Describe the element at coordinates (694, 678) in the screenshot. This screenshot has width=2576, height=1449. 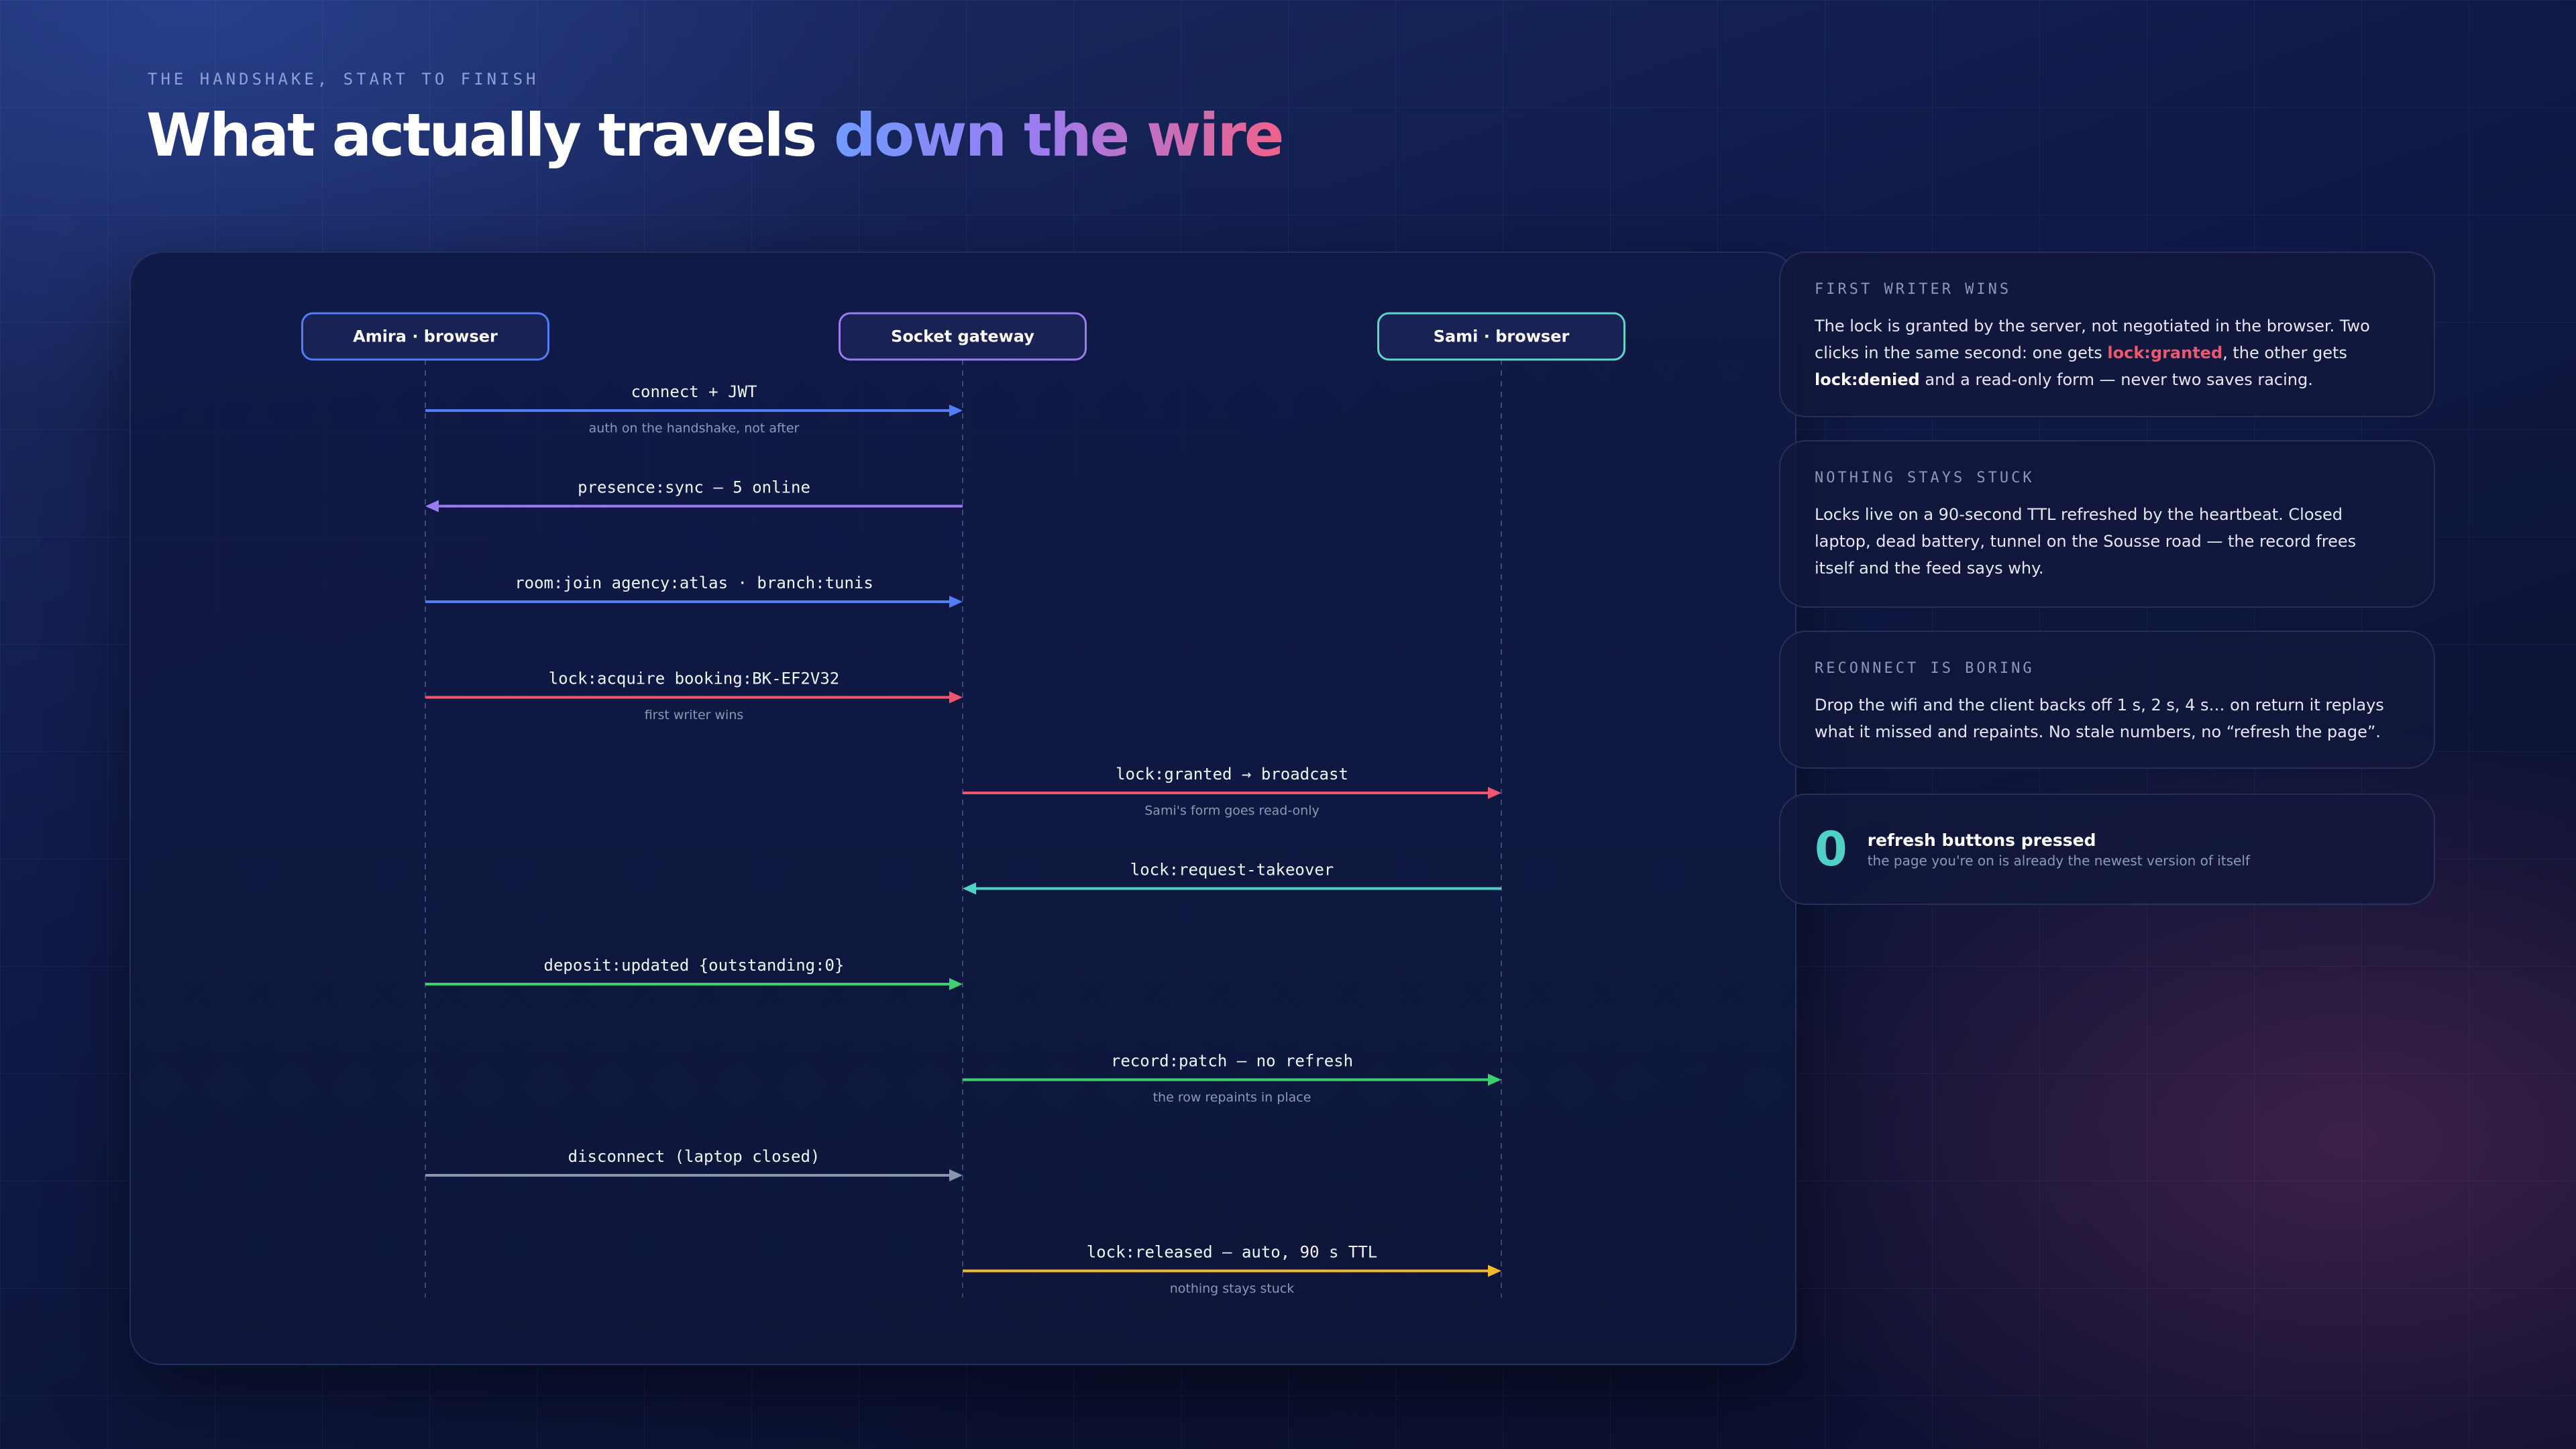
I see `message-label: lock:acquire booking:BK-EF2V32` at that location.